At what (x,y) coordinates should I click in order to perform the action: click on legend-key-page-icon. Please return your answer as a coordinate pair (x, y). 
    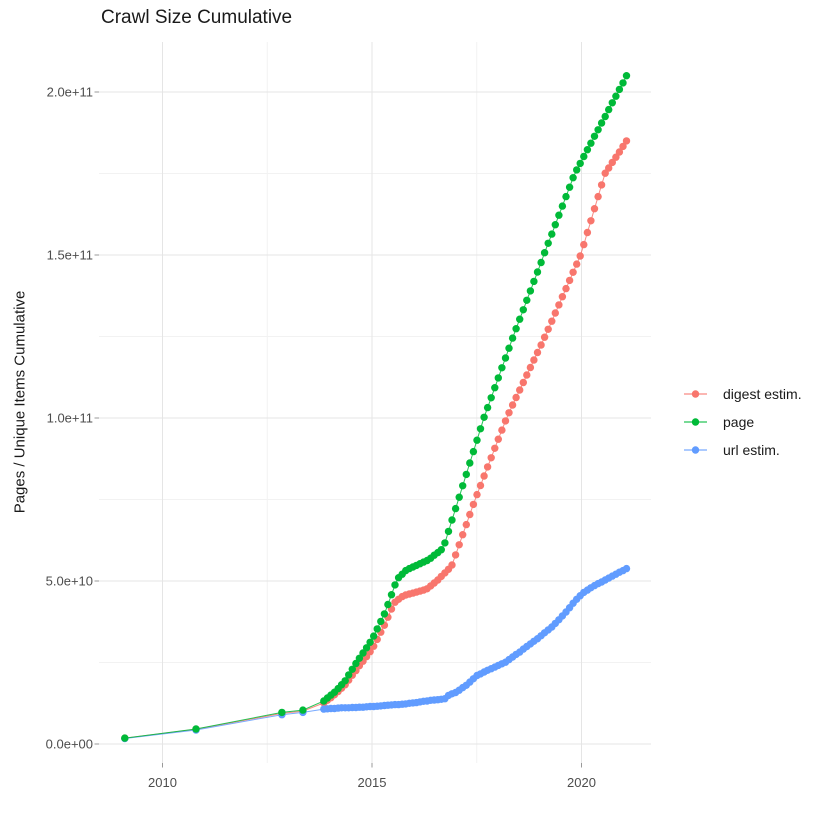
    Looking at the image, I should click on (695, 422).